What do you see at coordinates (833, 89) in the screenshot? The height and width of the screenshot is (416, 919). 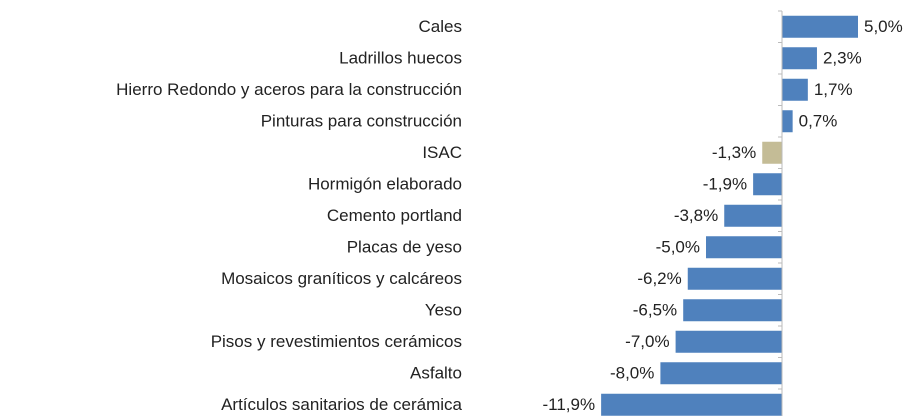 I see `data-label: 1,7%` at bounding box center [833, 89].